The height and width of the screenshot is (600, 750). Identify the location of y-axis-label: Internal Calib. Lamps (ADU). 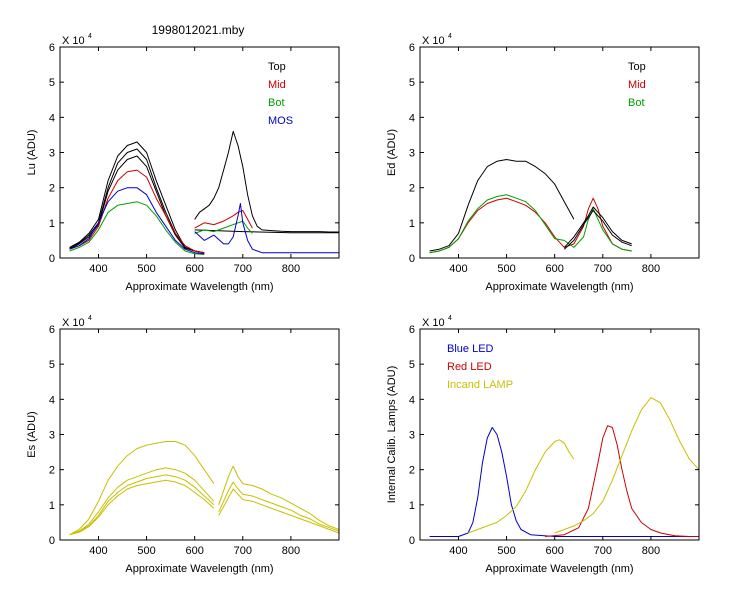
(392, 435).